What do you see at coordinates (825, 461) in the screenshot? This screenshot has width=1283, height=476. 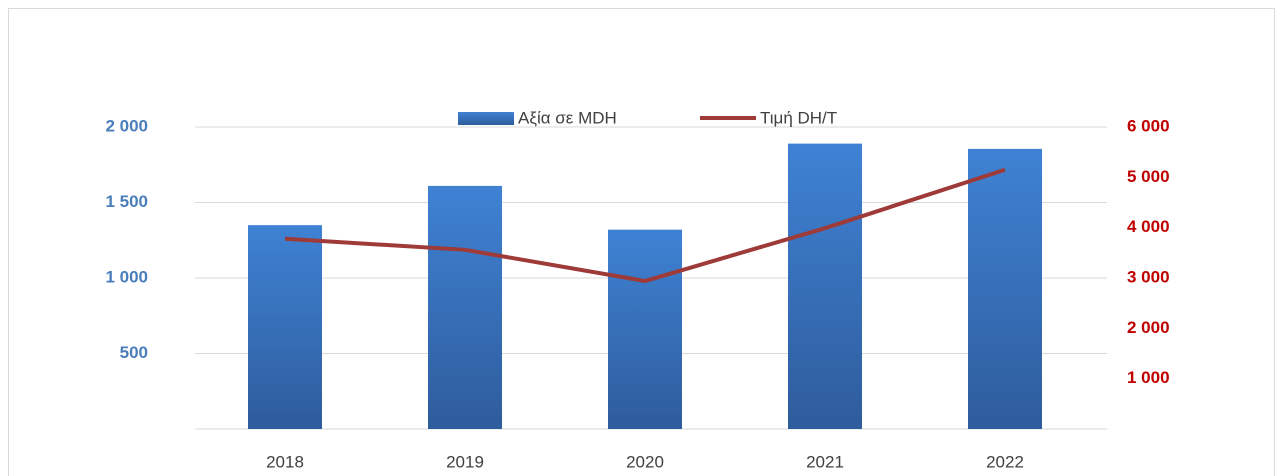 I see `x-tick-label: 2021` at bounding box center [825, 461].